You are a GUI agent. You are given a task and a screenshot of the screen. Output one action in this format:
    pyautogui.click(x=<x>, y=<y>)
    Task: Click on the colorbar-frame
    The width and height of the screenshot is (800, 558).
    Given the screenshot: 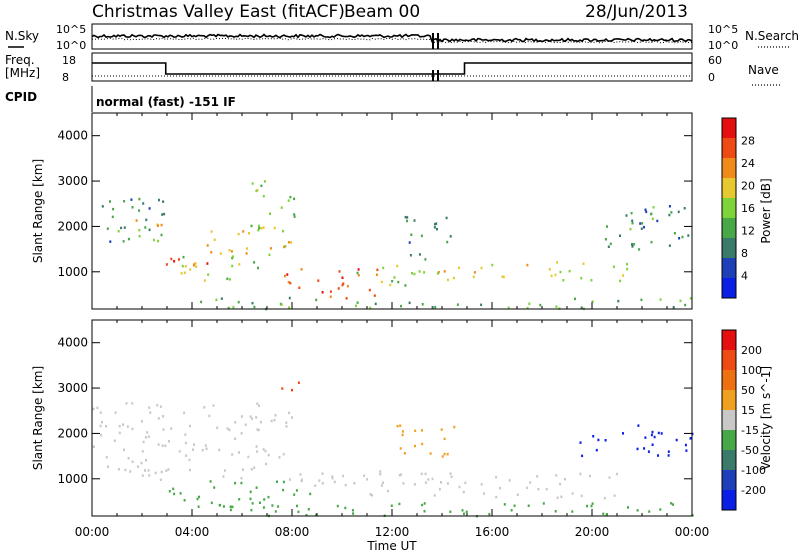 What is the action you would take?
    pyautogui.click(x=729, y=208)
    